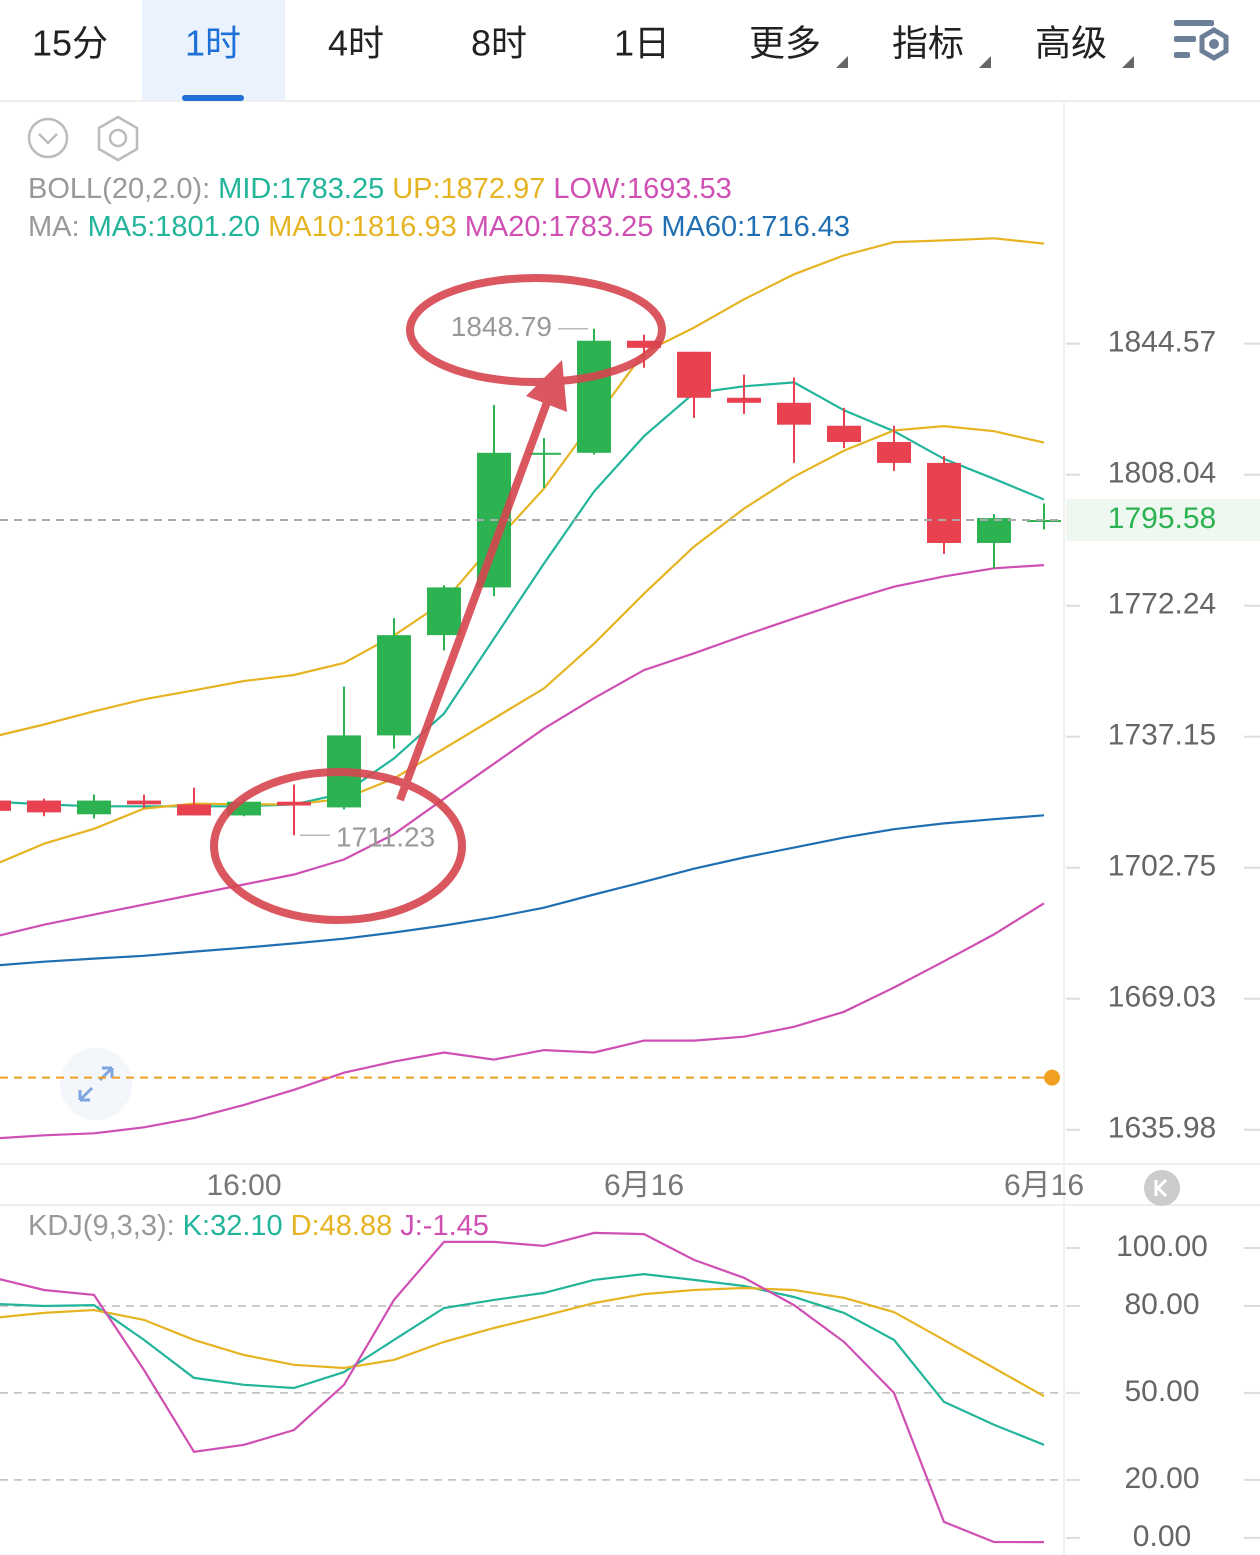 The image size is (1260, 1555). Describe the element at coordinates (1162, 866) in the screenshot. I see `y-tick-label: 1702.75` at that location.